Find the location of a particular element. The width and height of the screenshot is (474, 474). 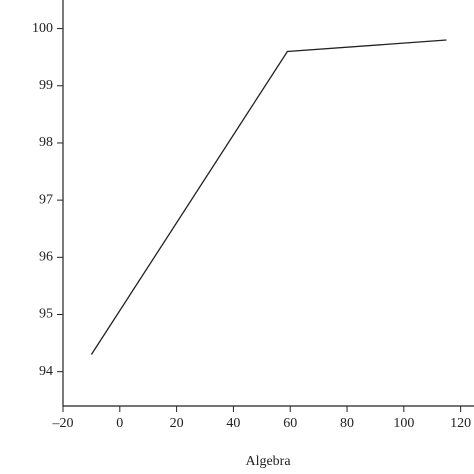

y-tick-label: 96 is located at coordinates (46, 257).